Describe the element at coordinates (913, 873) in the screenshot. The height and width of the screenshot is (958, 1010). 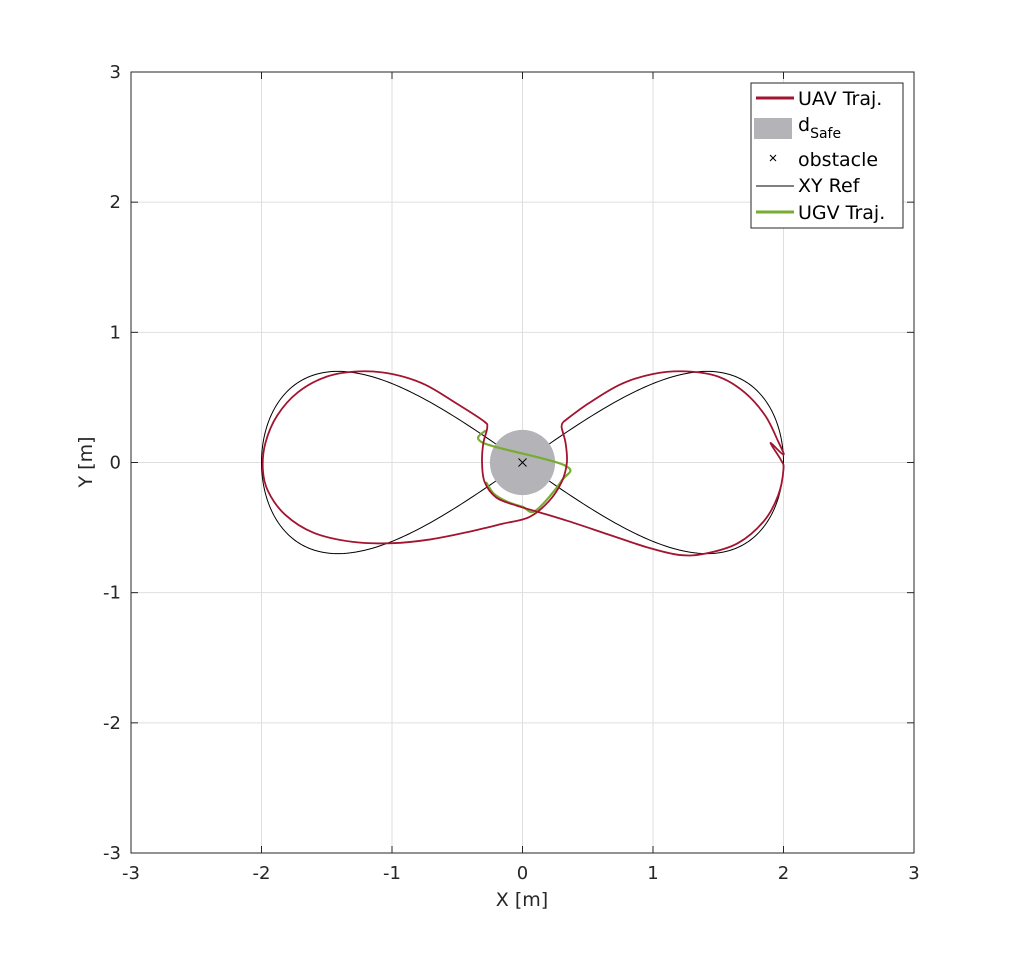
I see `x-tick-label: 3` at that location.